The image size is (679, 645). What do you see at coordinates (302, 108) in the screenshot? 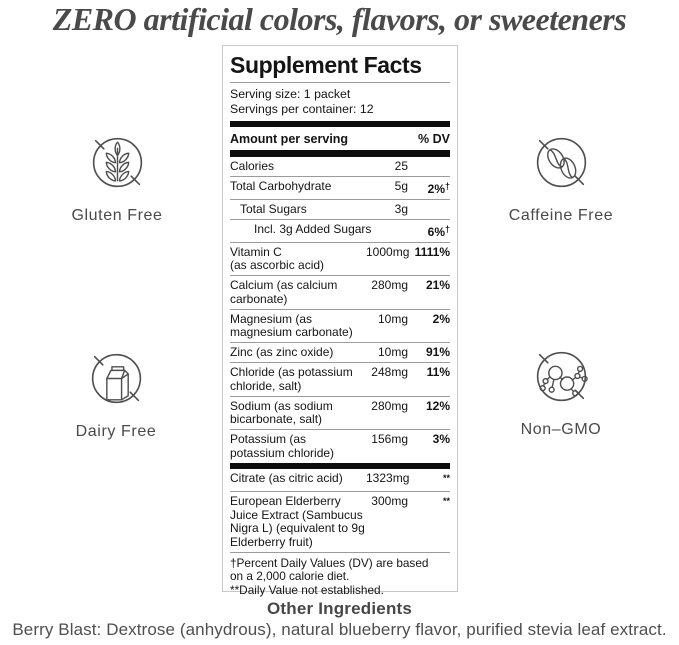
I see `servings-per-container: Servings per container: 12` at bounding box center [302, 108].